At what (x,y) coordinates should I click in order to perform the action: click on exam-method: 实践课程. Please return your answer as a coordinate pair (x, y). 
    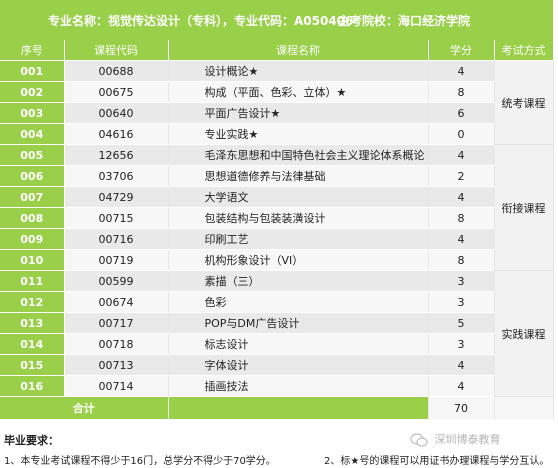
    Looking at the image, I should click on (524, 333).